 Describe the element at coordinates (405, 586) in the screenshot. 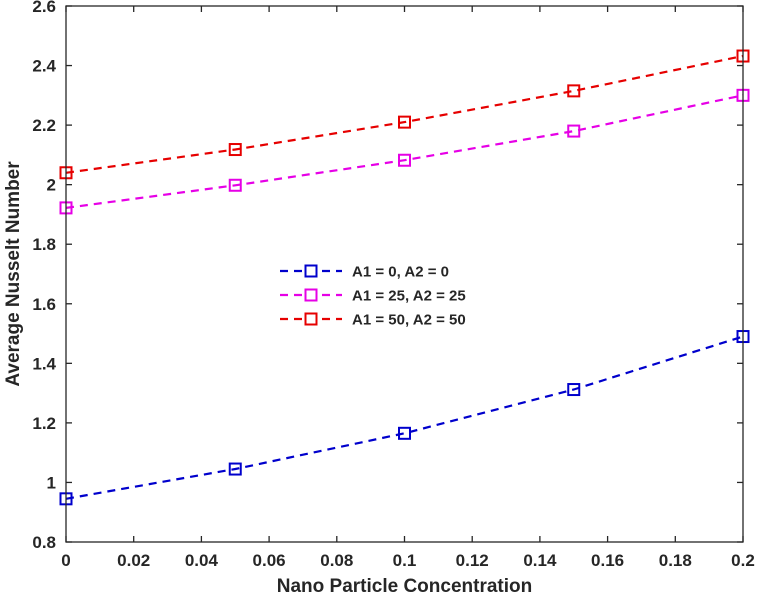

I see `x-axis-label: Nano Particle Concentration` at that location.